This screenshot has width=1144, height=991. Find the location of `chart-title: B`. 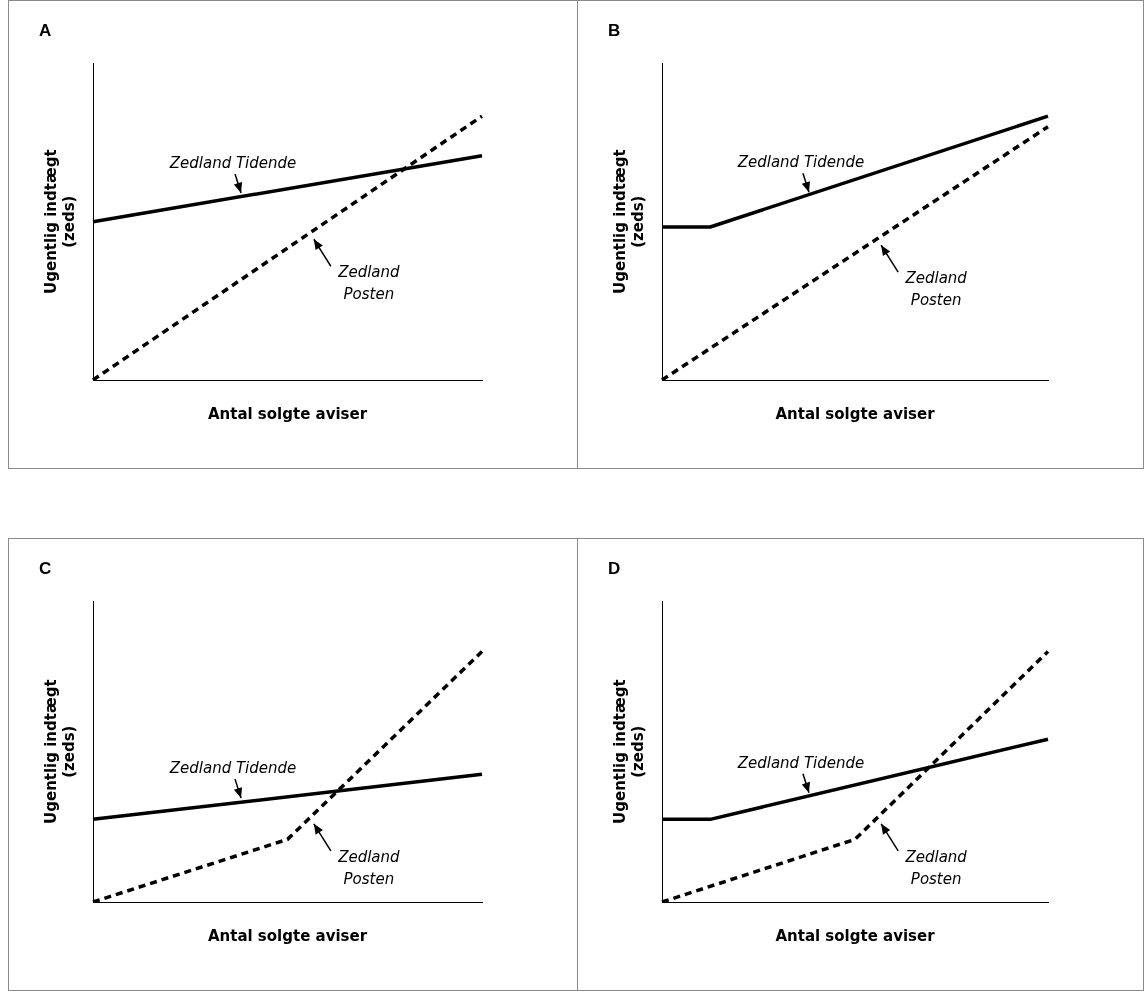

chart-title: B is located at coordinates (614, 30).